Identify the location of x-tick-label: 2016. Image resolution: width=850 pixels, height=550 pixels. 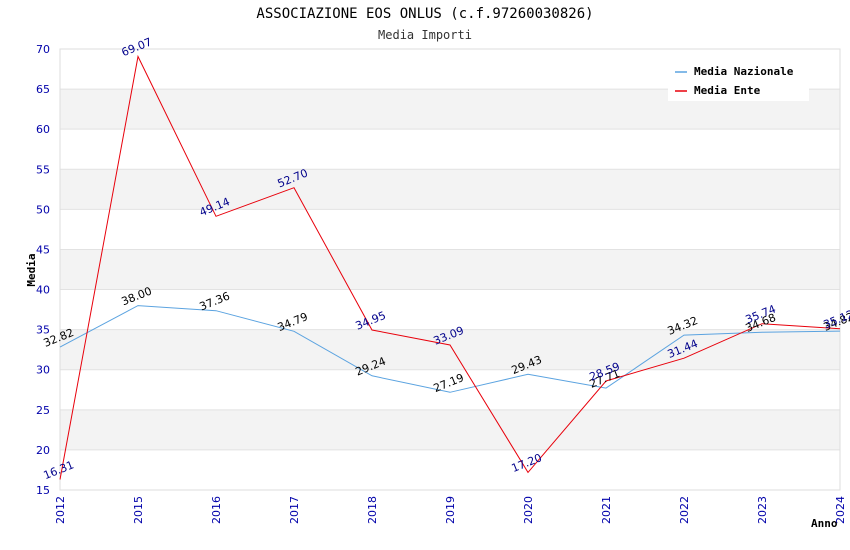
(216, 510).